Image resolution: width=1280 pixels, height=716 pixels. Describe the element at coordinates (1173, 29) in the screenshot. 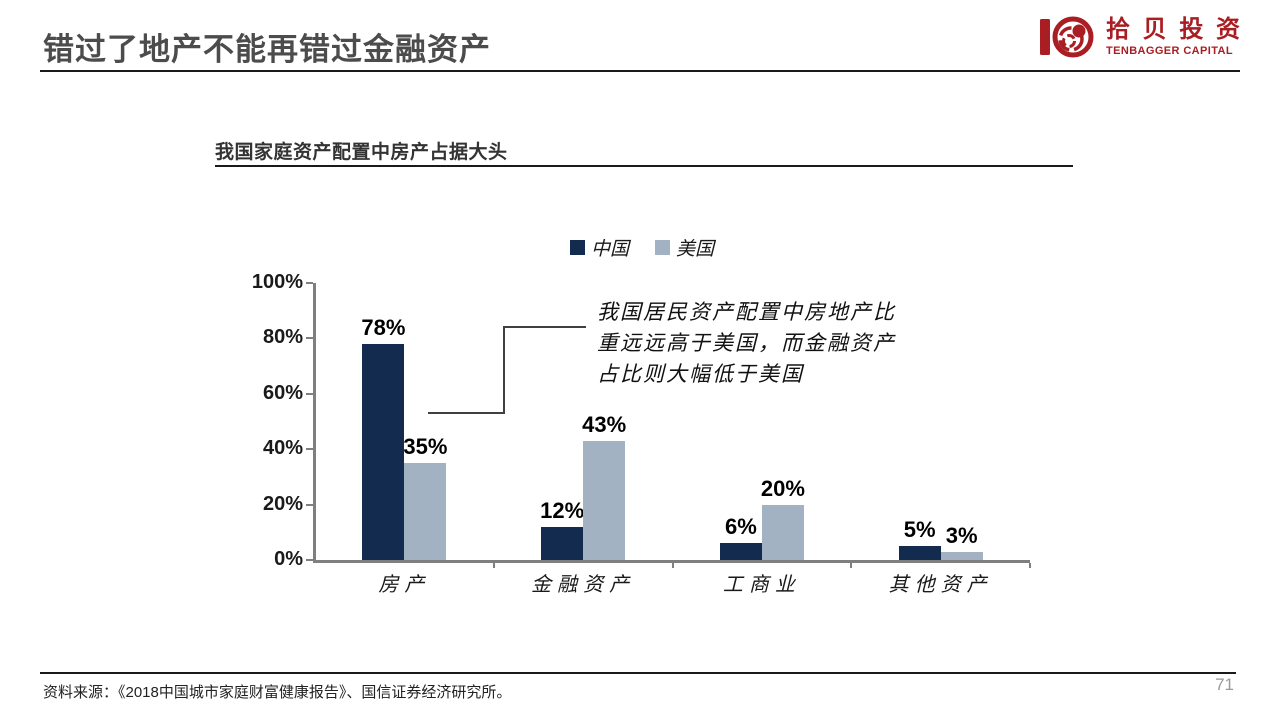

I see `logo-company-name: 拾贝投资` at that location.